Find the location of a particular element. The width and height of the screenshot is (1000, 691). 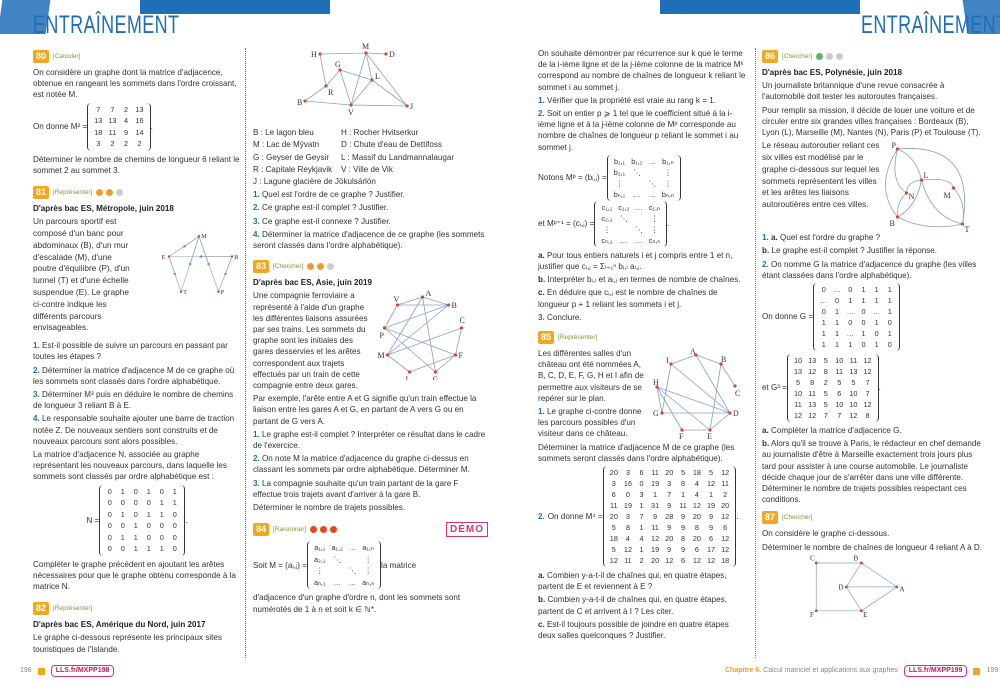

question-letter: a. is located at coordinates (541, 576).